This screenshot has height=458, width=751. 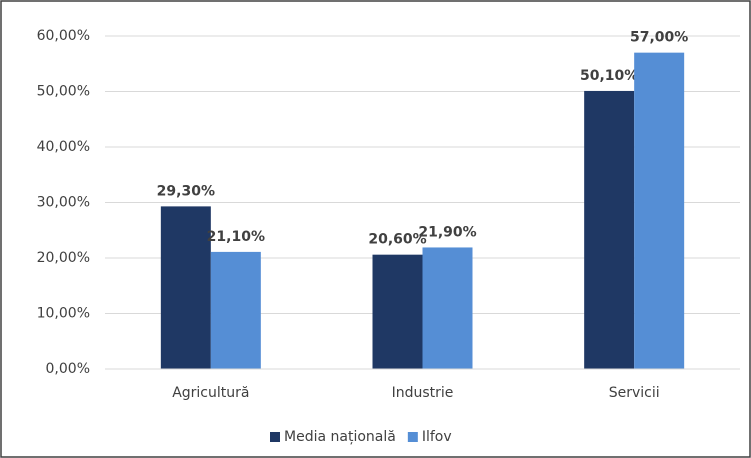 What do you see at coordinates (63, 92) in the screenshot?
I see `y-tick-label: 50,00%` at bounding box center [63, 92].